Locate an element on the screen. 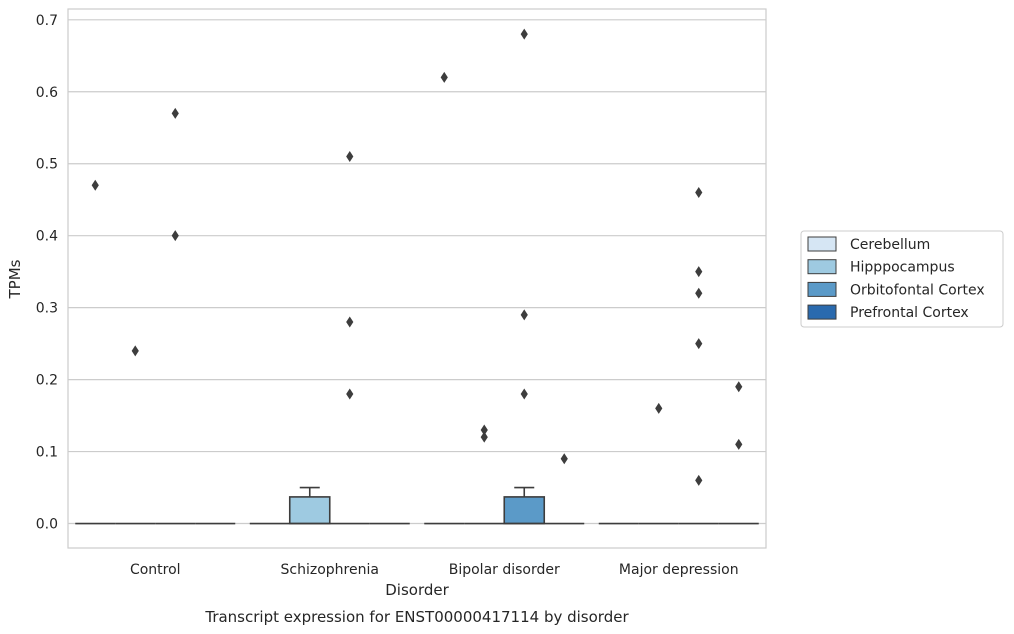  y-axis-ticks: 0.0 0.1 0.2 0.3 0.4 0.5 0.6 0.7 is located at coordinates (47, 273).